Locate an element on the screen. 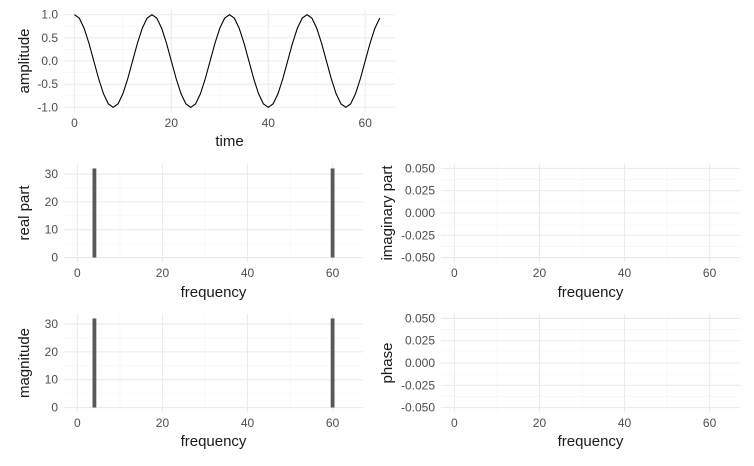  panel-mag: 0 20 40 60 0 10 20 30 frequency magnitude is located at coordinates (189, 382).